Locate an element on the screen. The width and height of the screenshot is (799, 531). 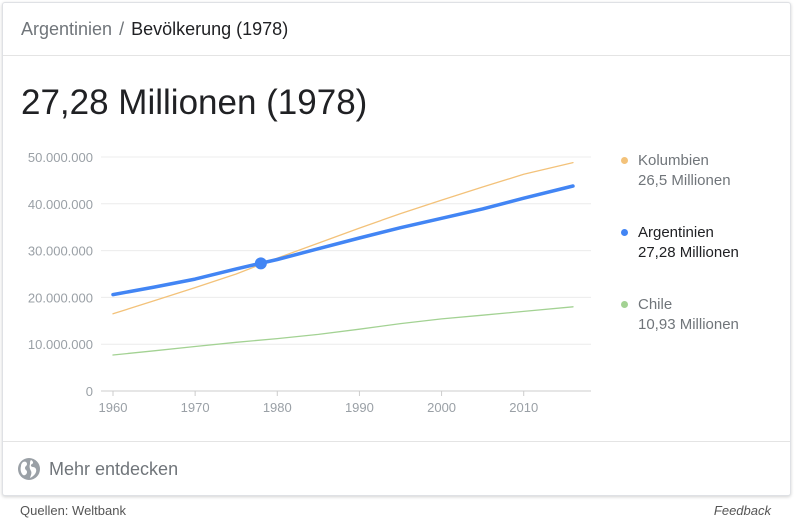
y-tick-label: 40.000.000 is located at coordinates (60, 204).